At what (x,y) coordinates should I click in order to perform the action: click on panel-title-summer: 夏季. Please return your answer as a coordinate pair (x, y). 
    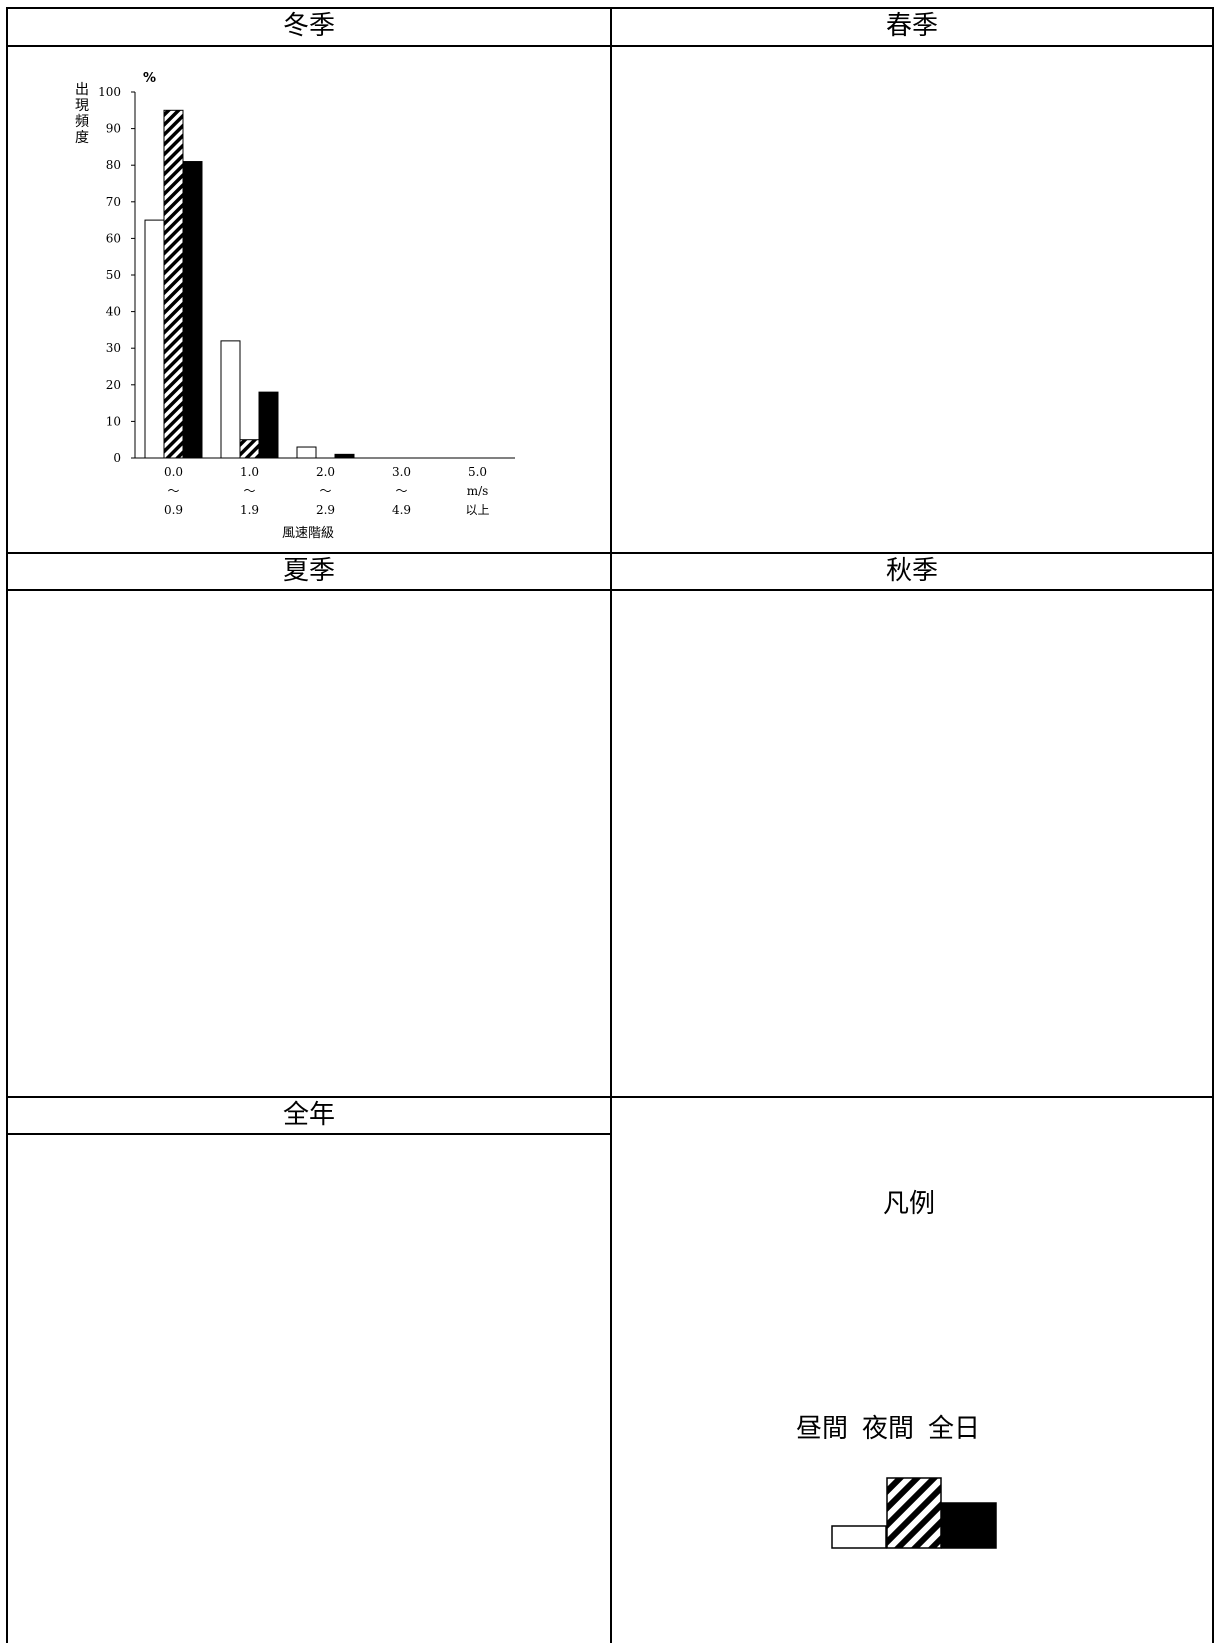
    Looking at the image, I should click on (308, 571).